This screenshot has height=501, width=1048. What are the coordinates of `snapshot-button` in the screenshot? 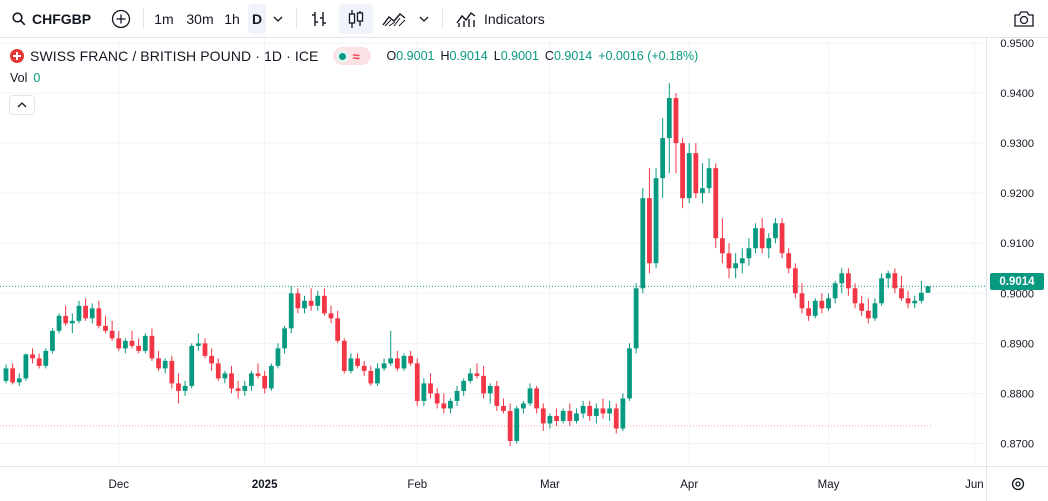 It's located at (1024, 19).